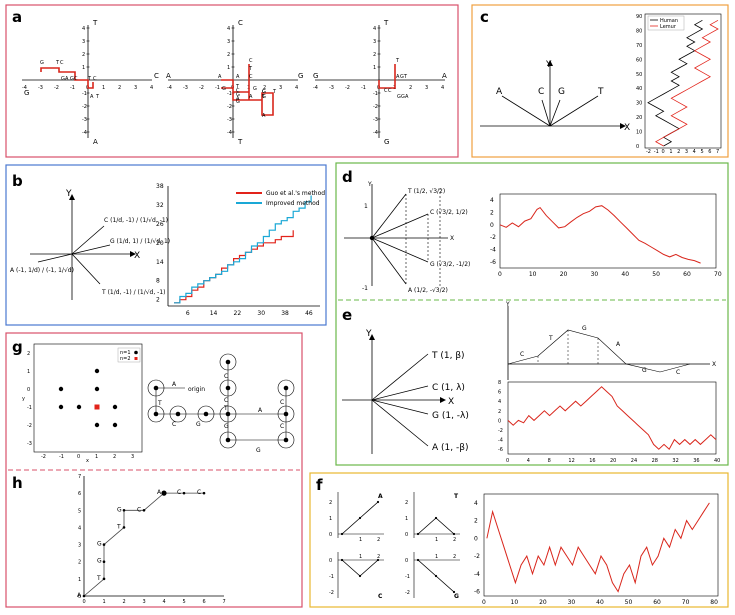 Image resolution: width=735 pixels, height=615 pixels. I want to click on label-t: T (1/2, √3/2), so click(426, 191).